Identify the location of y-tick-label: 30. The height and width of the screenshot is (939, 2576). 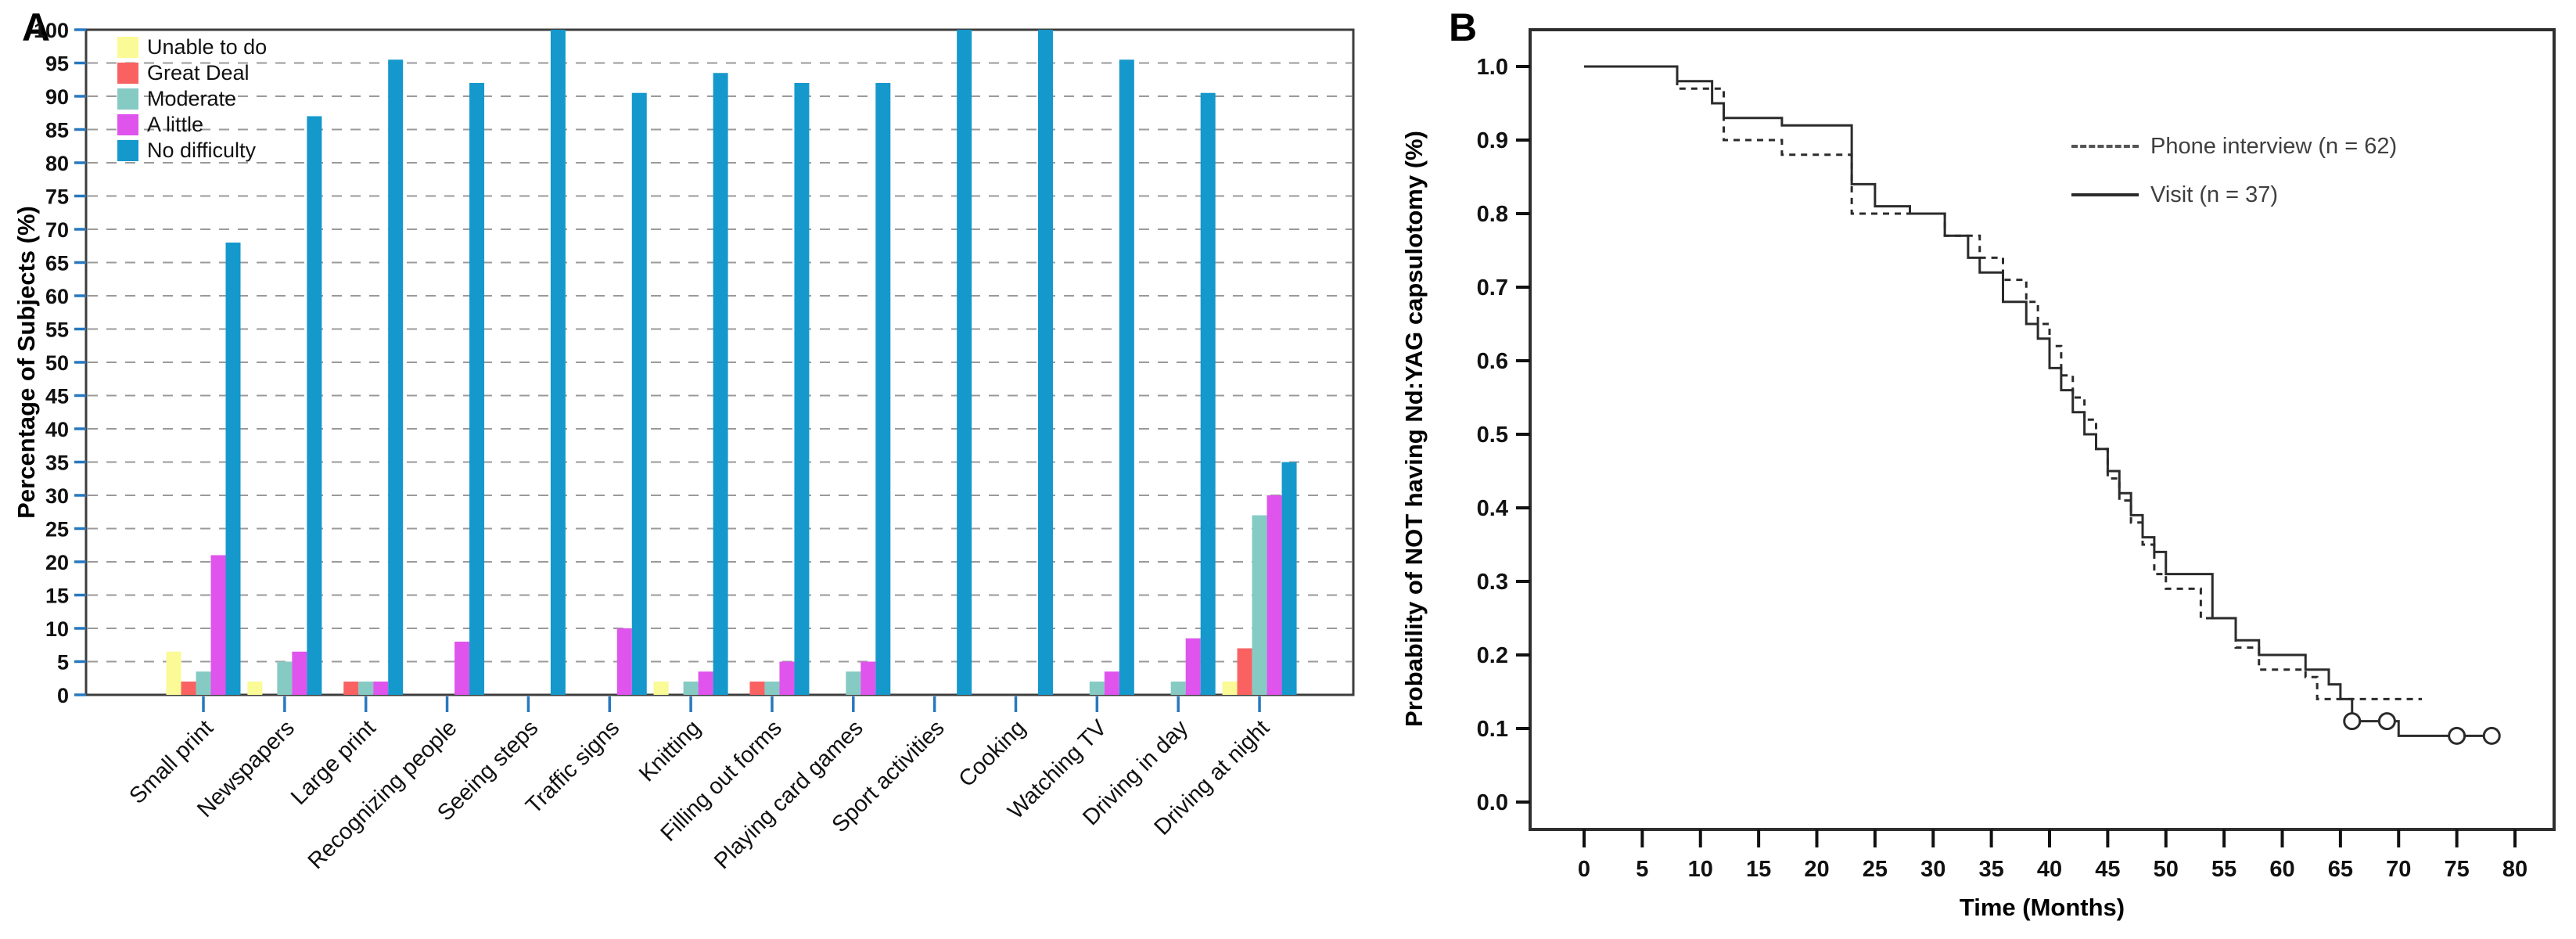
(57, 496).